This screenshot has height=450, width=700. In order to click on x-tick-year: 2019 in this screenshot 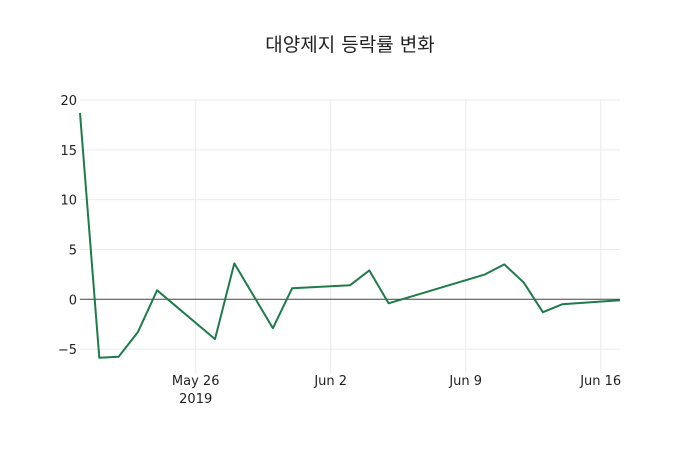, I will do `click(195, 399)`.